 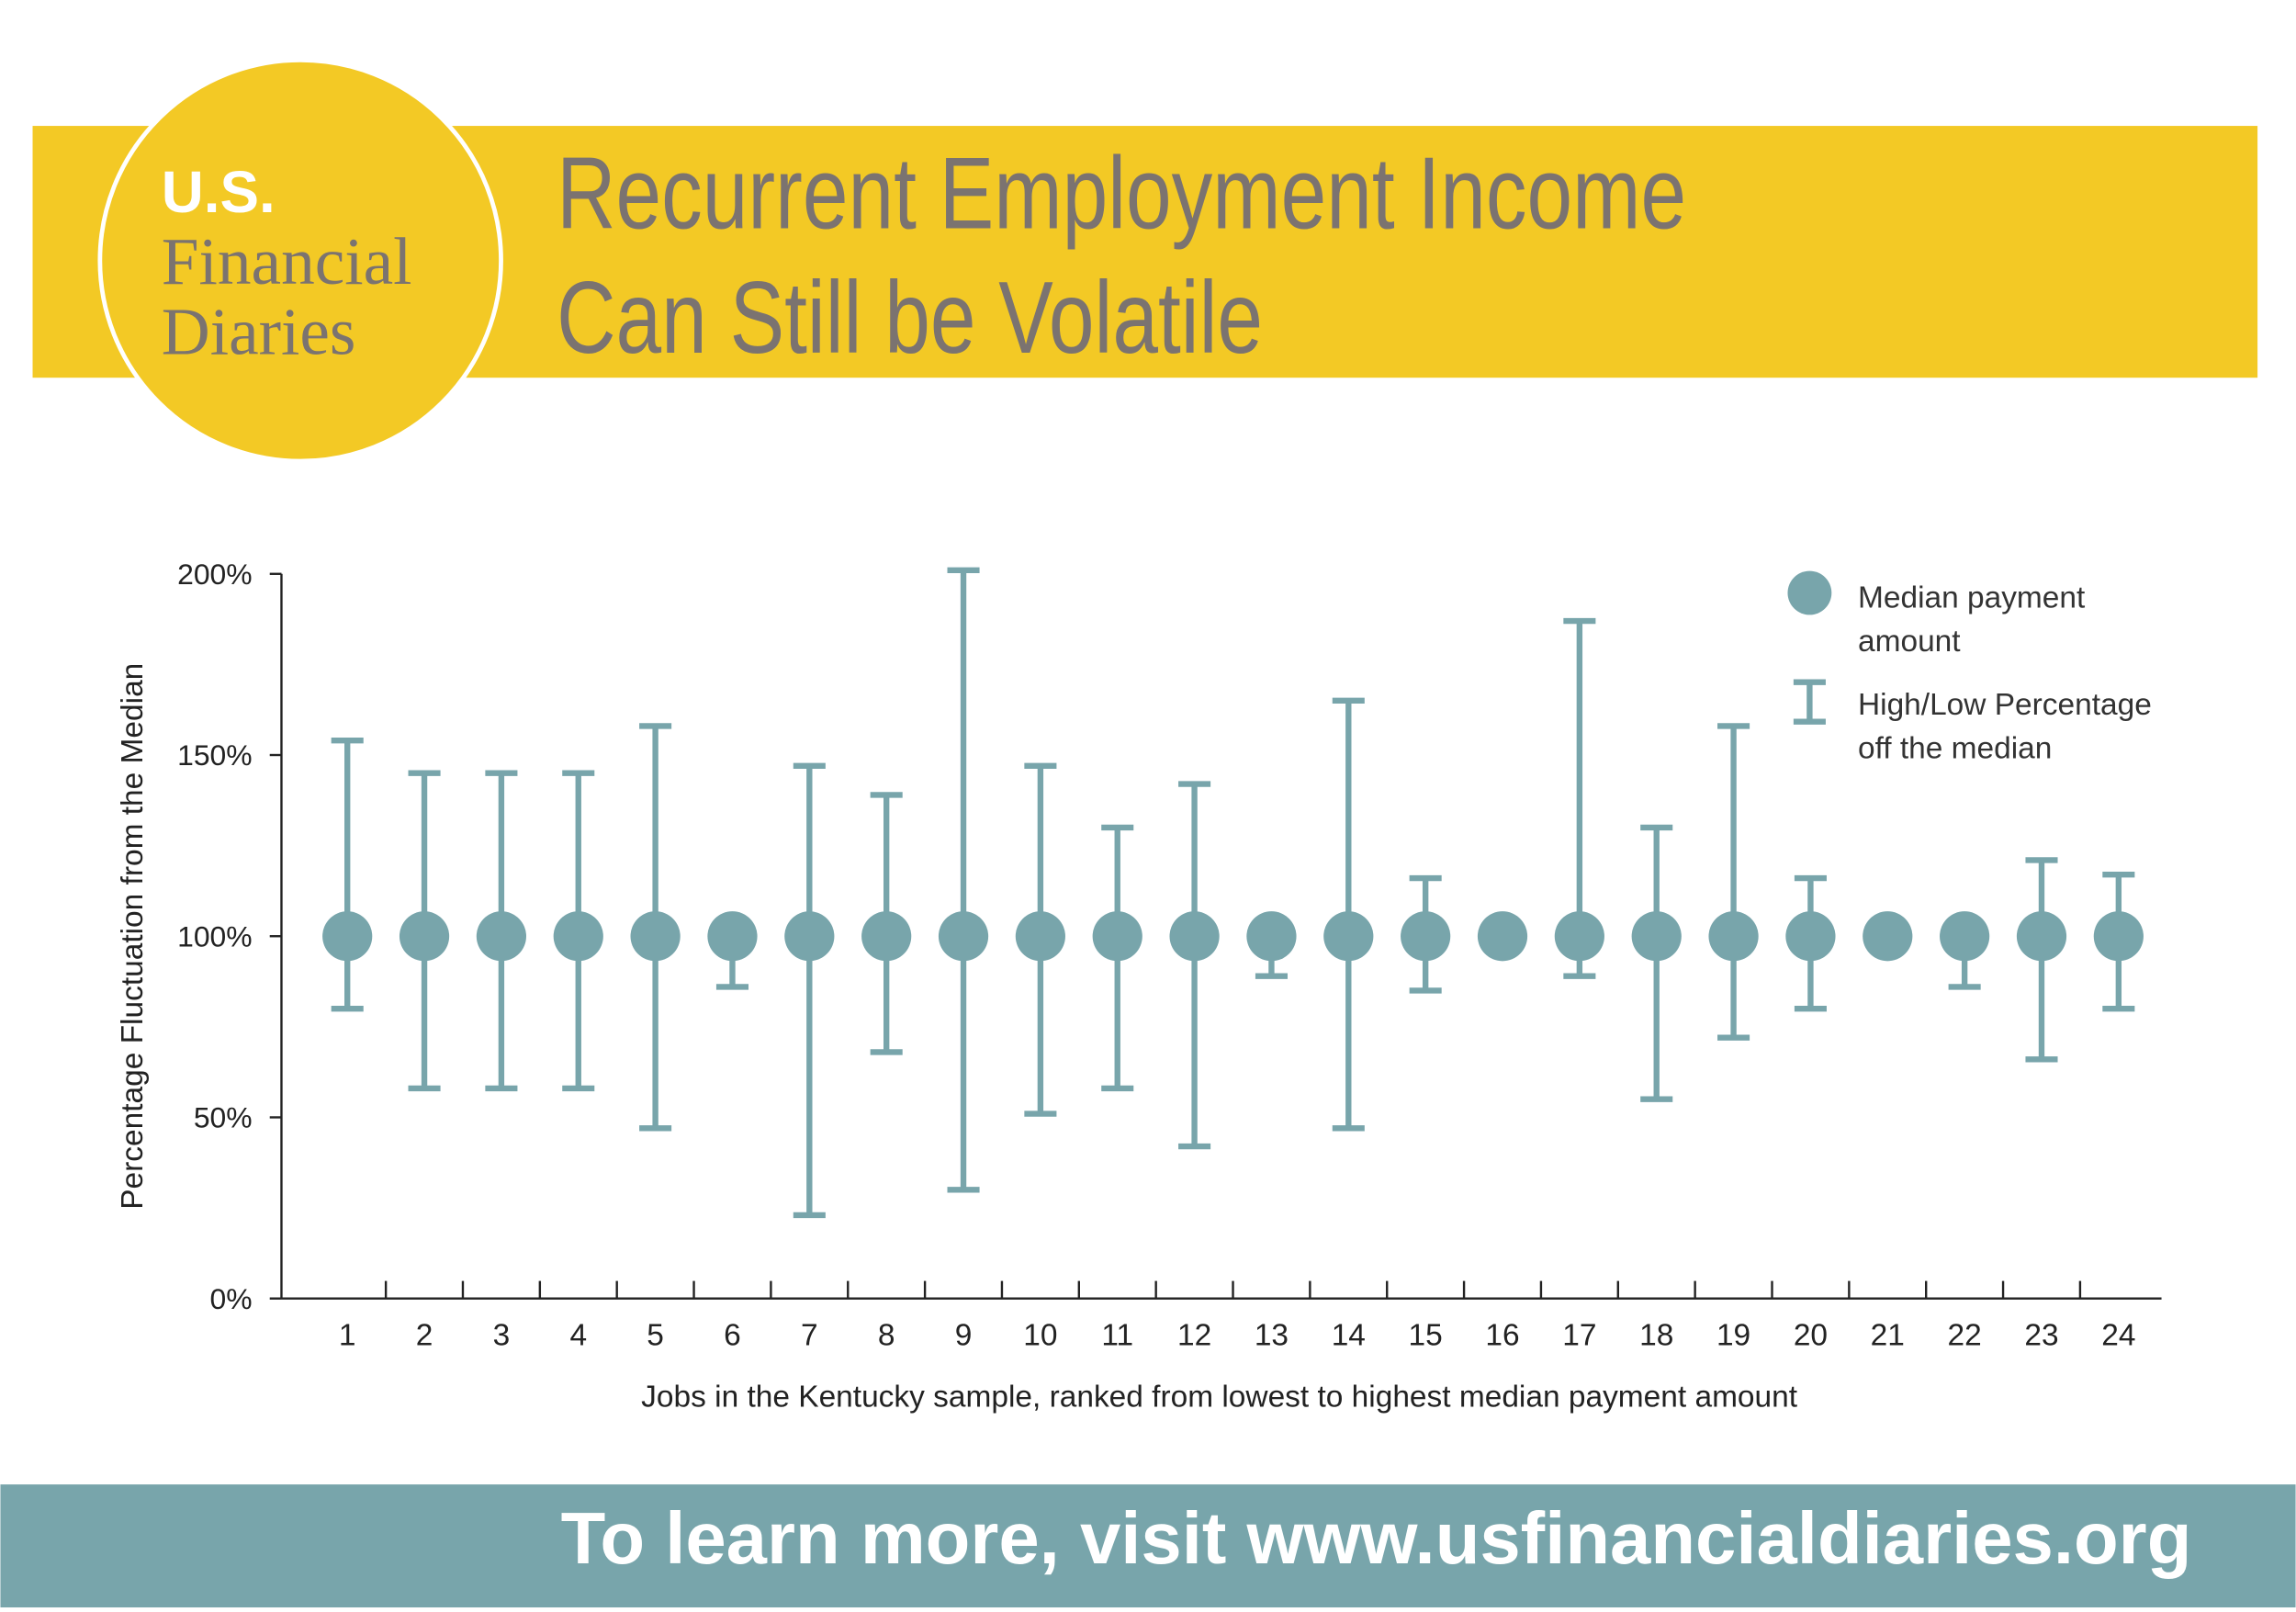 What do you see at coordinates (910, 319) in the screenshot?
I see `title: Can Still be Volatile` at bounding box center [910, 319].